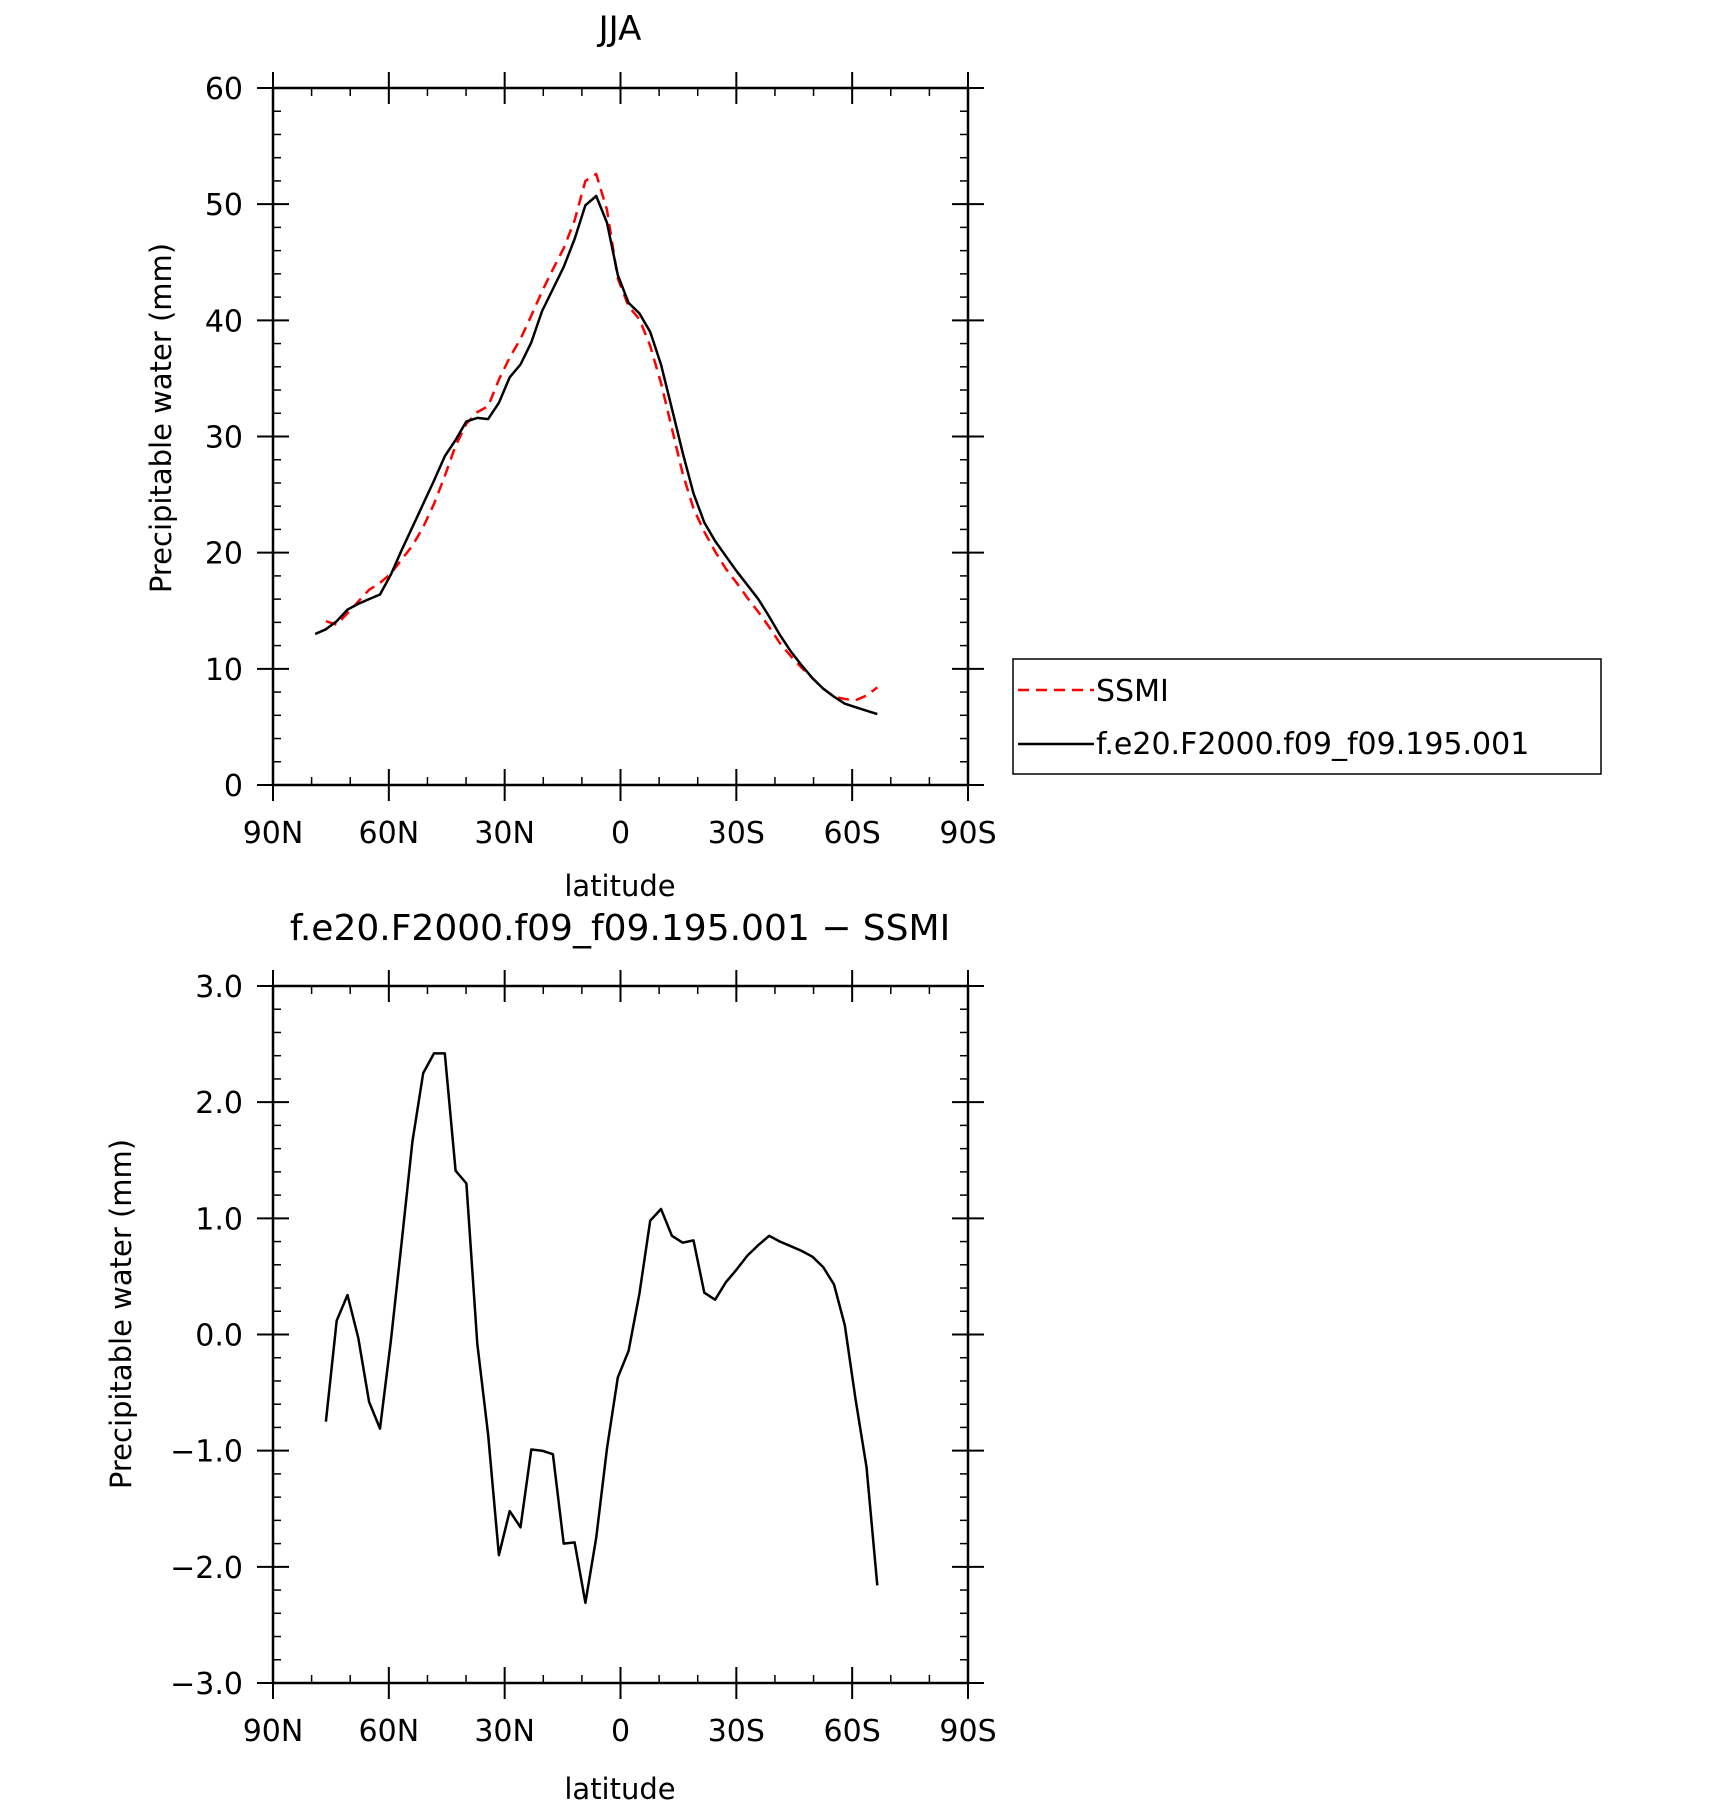 The height and width of the screenshot is (1805, 1710). I want to click on y-tick-label: 10, so click(224, 670).